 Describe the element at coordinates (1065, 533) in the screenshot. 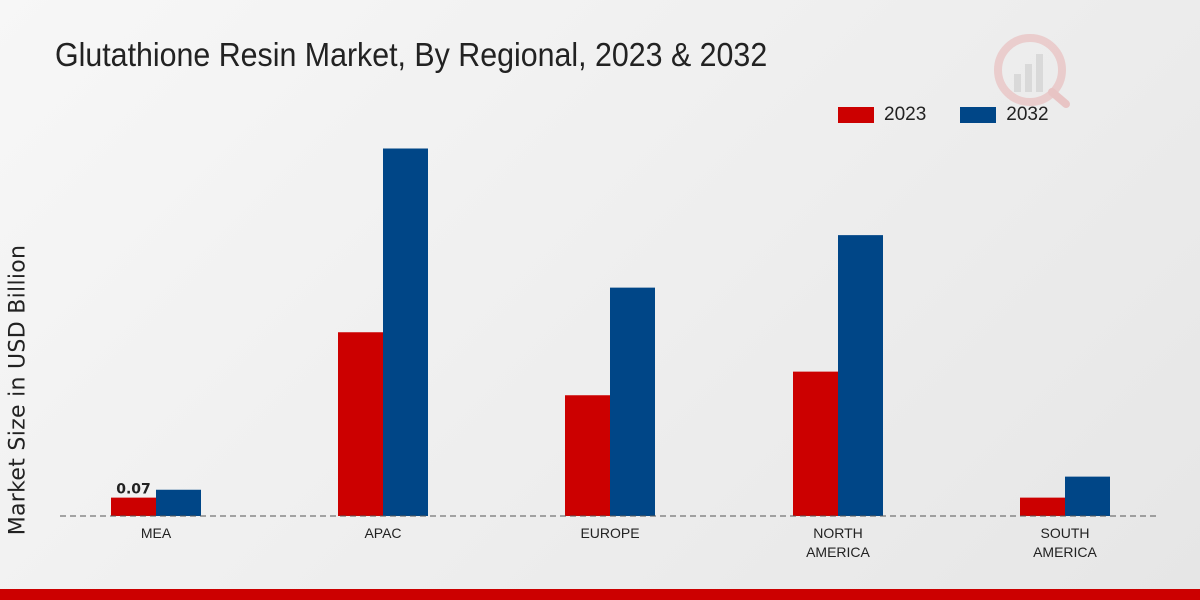

I see `x-tick-label-south-america-line1: SOUTH` at that location.